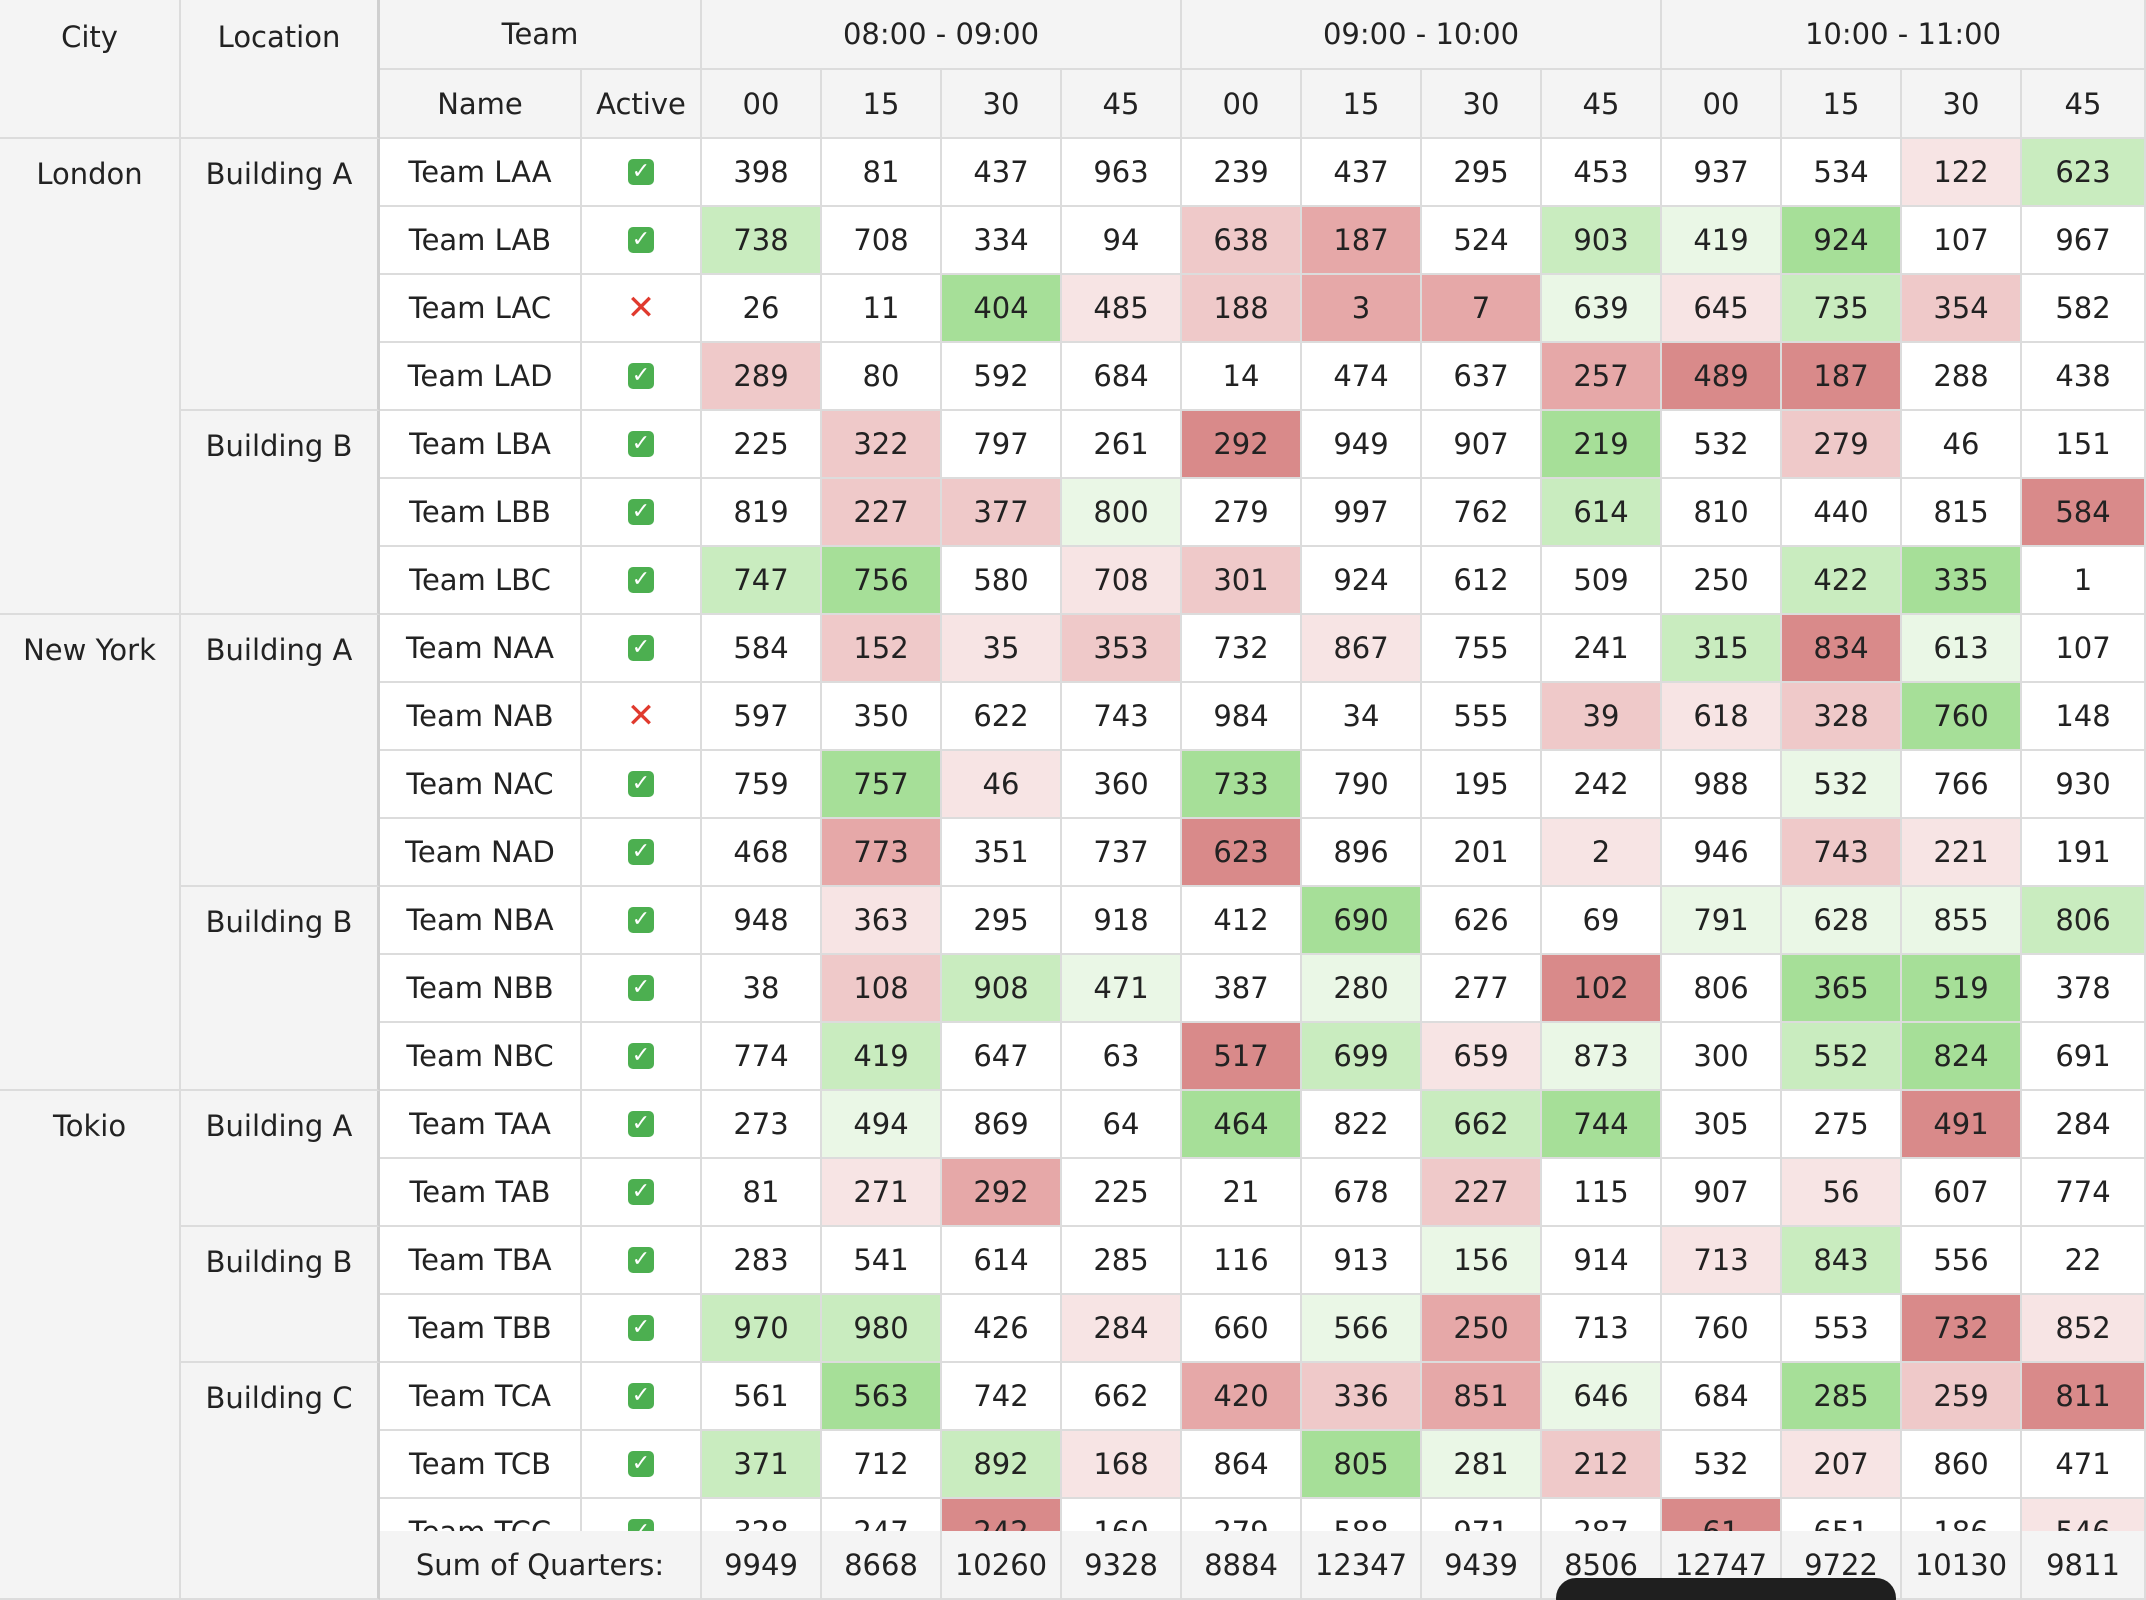 This screenshot has height=1600, width=2146. What do you see at coordinates (1962, 241) in the screenshot?
I see `value-cell: 107` at bounding box center [1962, 241].